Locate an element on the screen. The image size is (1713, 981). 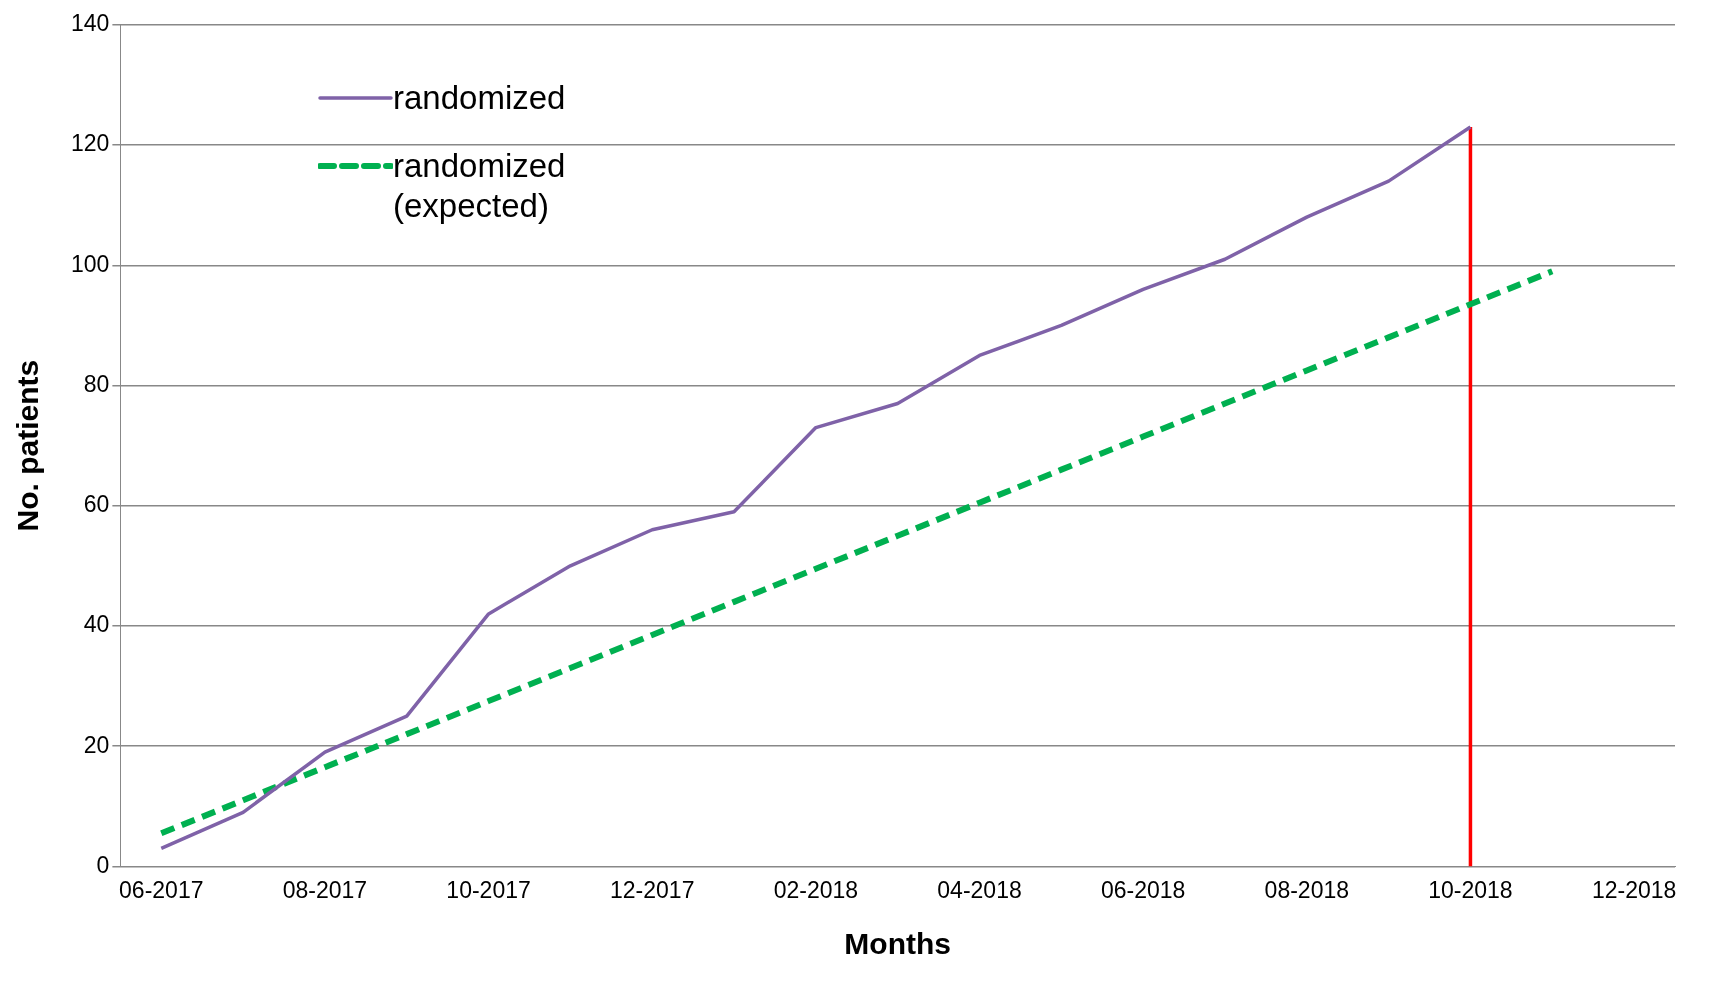
x-tick-label: 12-2017 is located at coordinates (652, 889).